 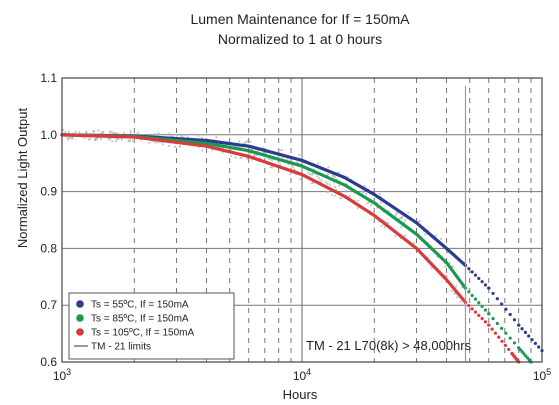 I want to click on y-tick-label: 1.1, so click(x=48, y=78).